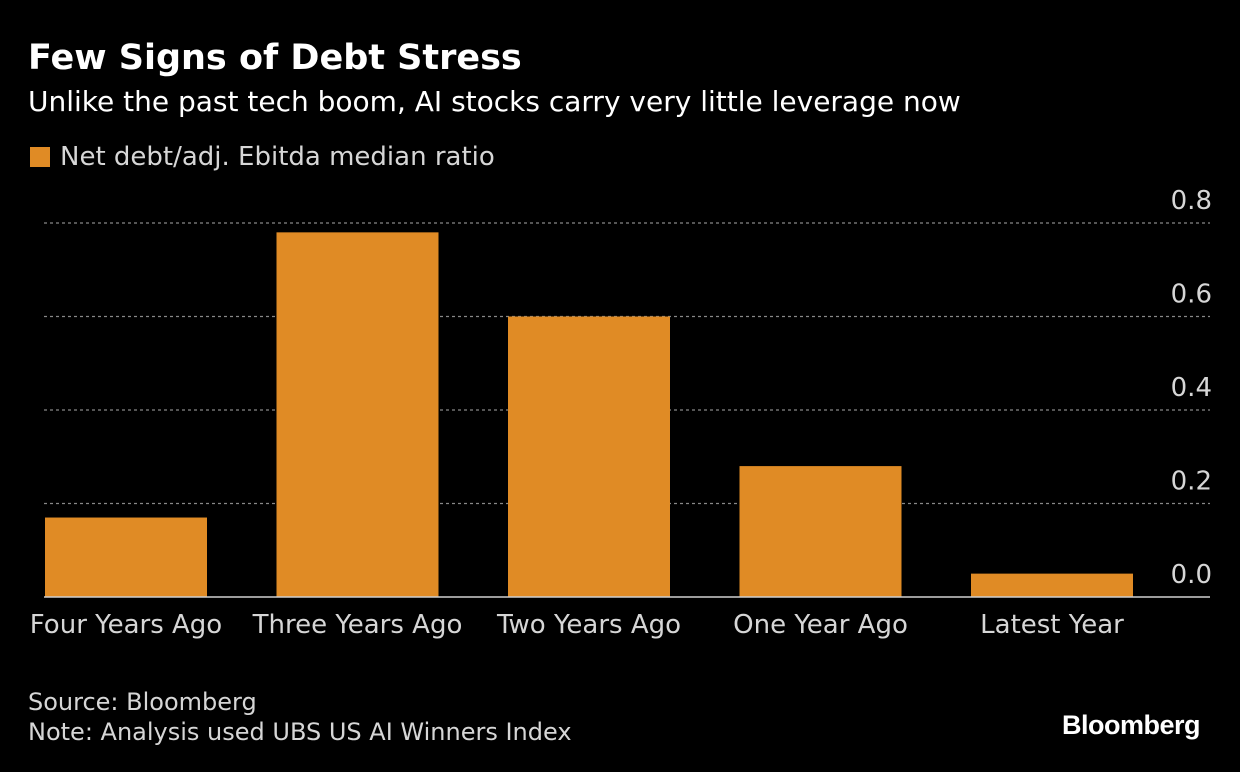 Image resolution: width=1240 pixels, height=772 pixels. What do you see at coordinates (40, 157) in the screenshot?
I see `legend-swatch` at bounding box center [40, 157].